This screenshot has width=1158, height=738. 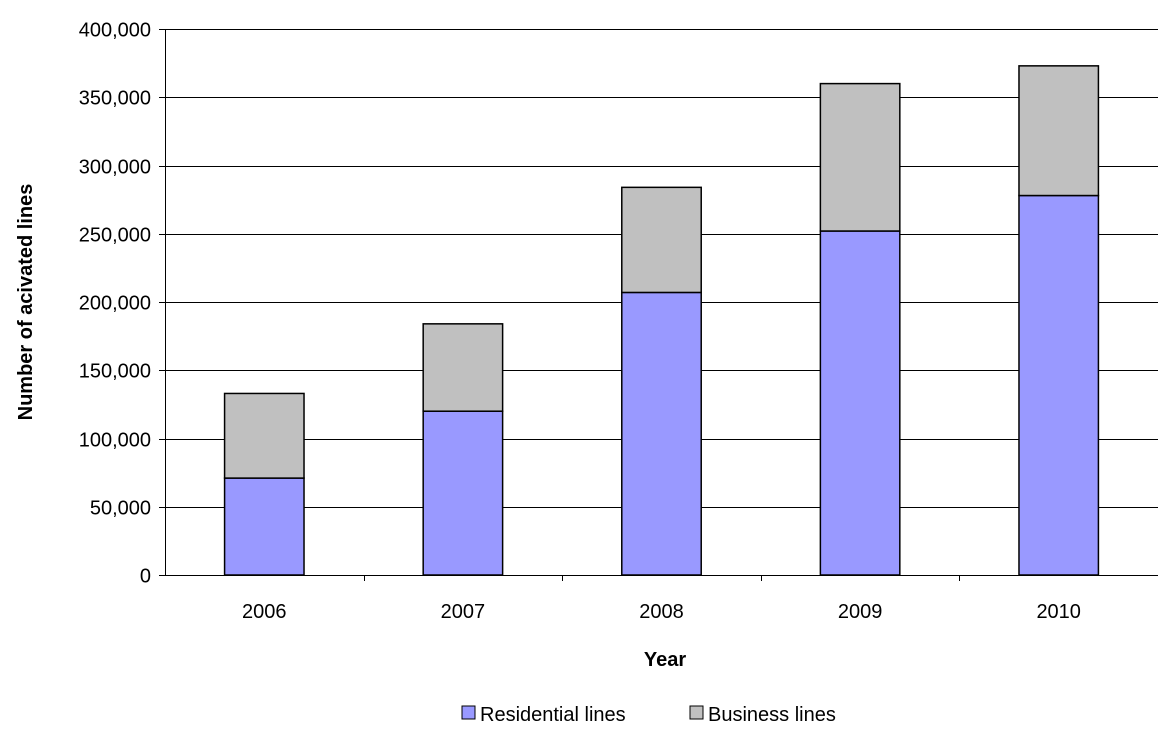 I want to click on y-tick-label: 350,000, so click(x=115, y=99).